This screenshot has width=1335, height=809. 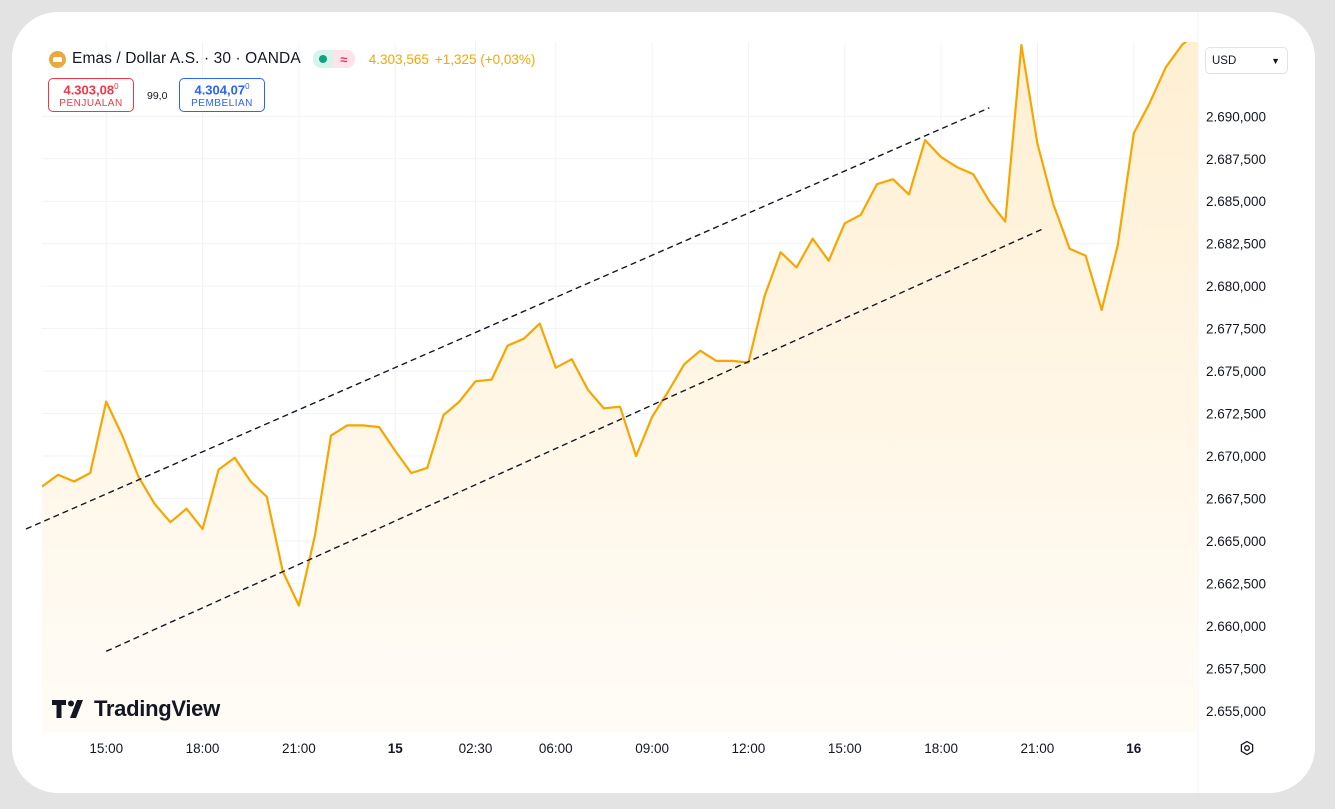 I want to click on y-tick-label: 2.657,500, so click(x=1236, y=668).